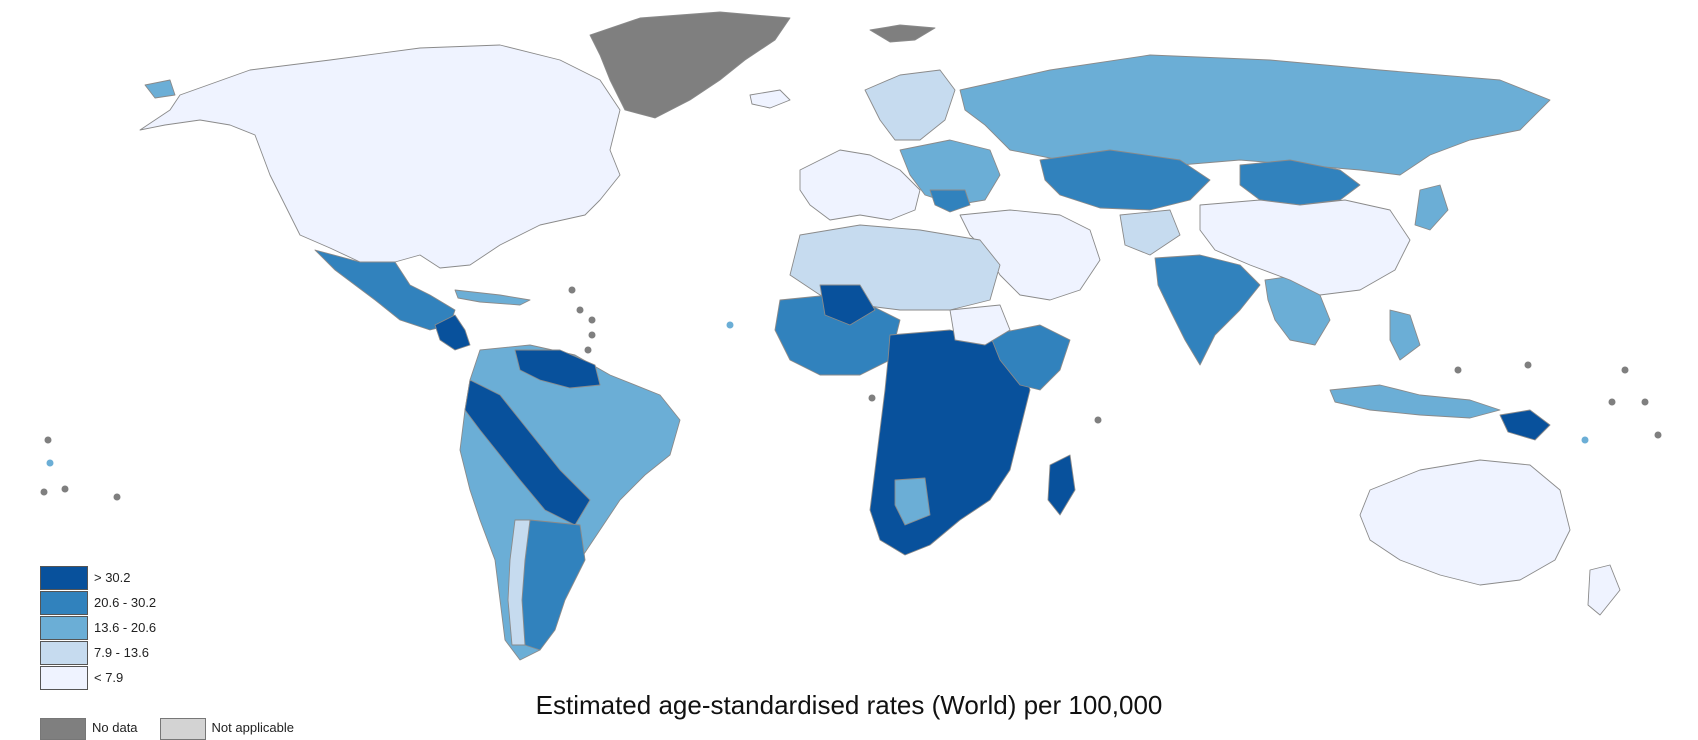 The width and height of the screenshot is (1698, 740). I want to click on legend-label: 20.6 - 30.2, so click(125, 602).